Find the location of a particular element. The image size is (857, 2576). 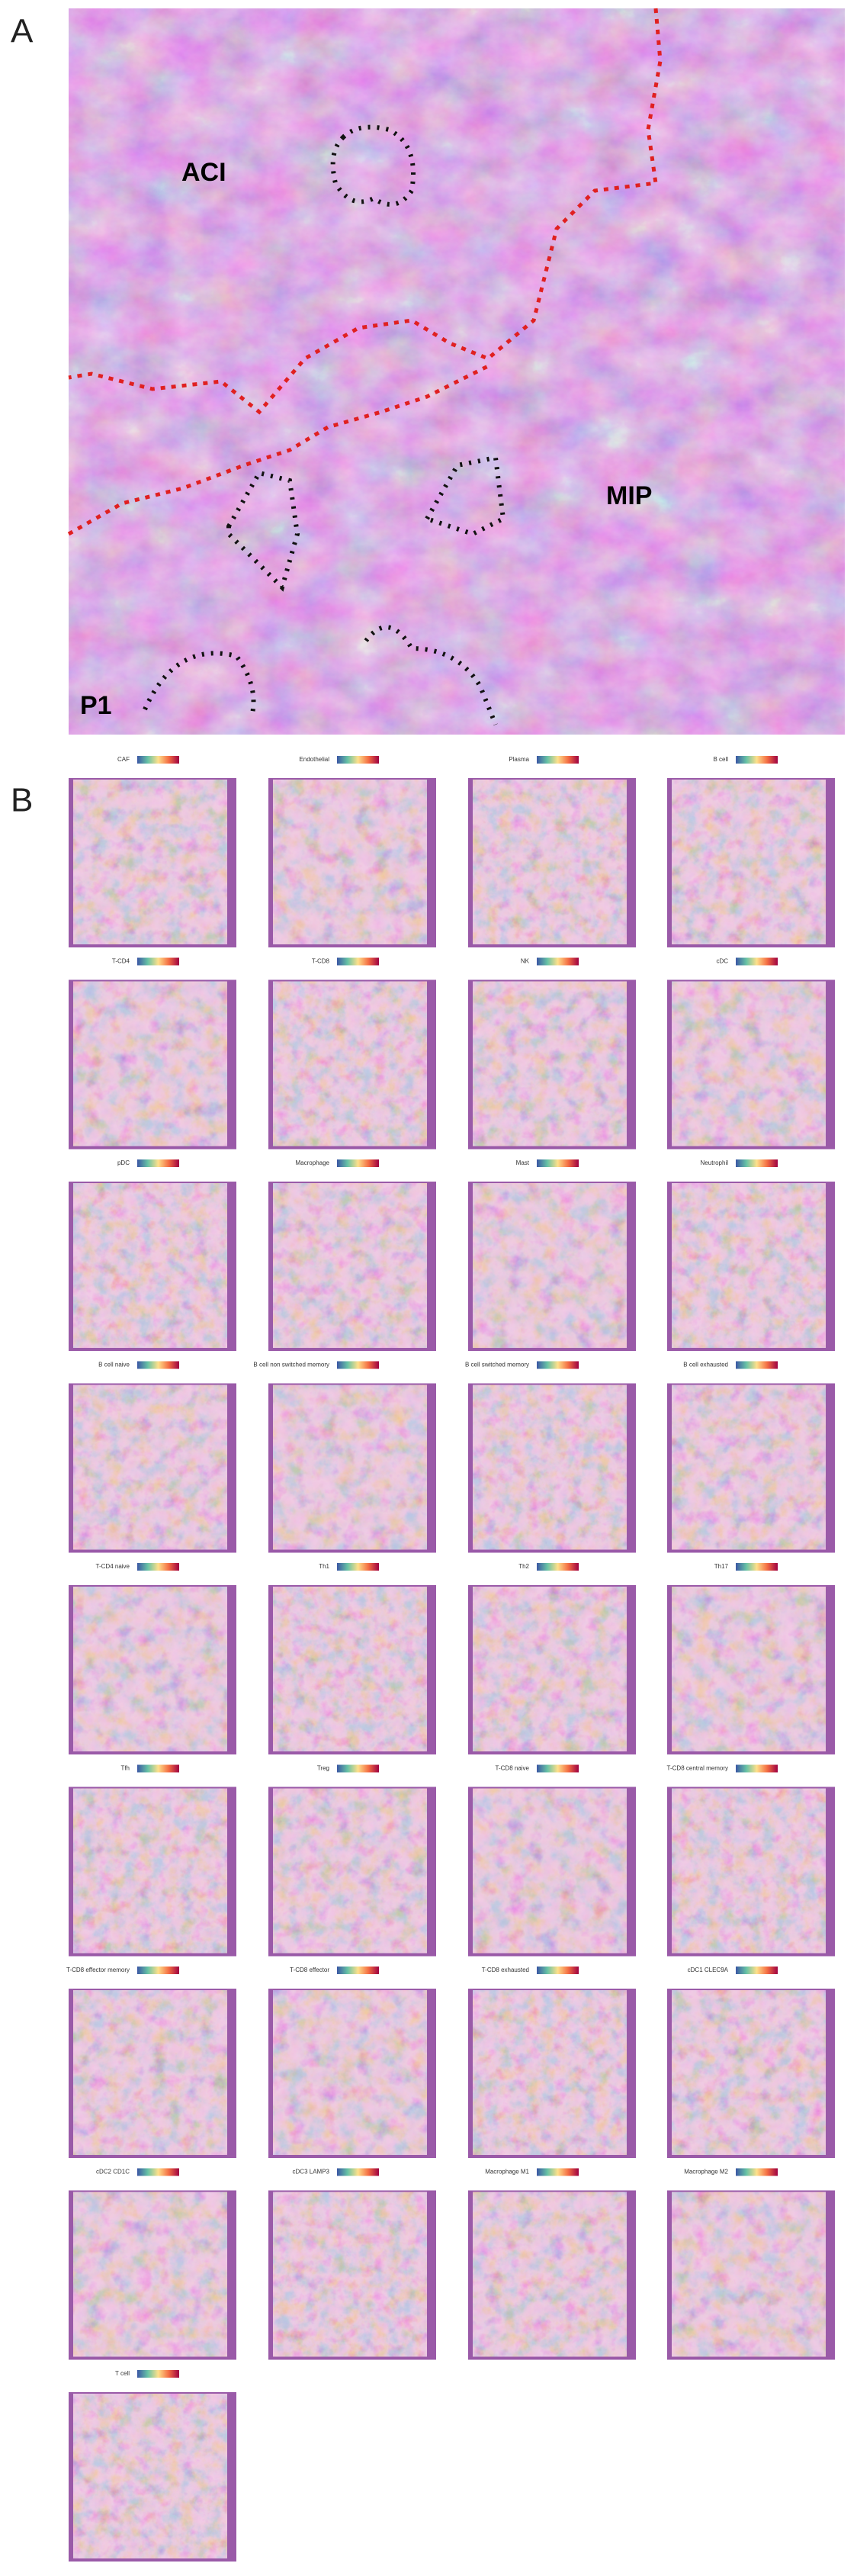

map-title: B cell non switched memory is located at coordinates (291, 1365).